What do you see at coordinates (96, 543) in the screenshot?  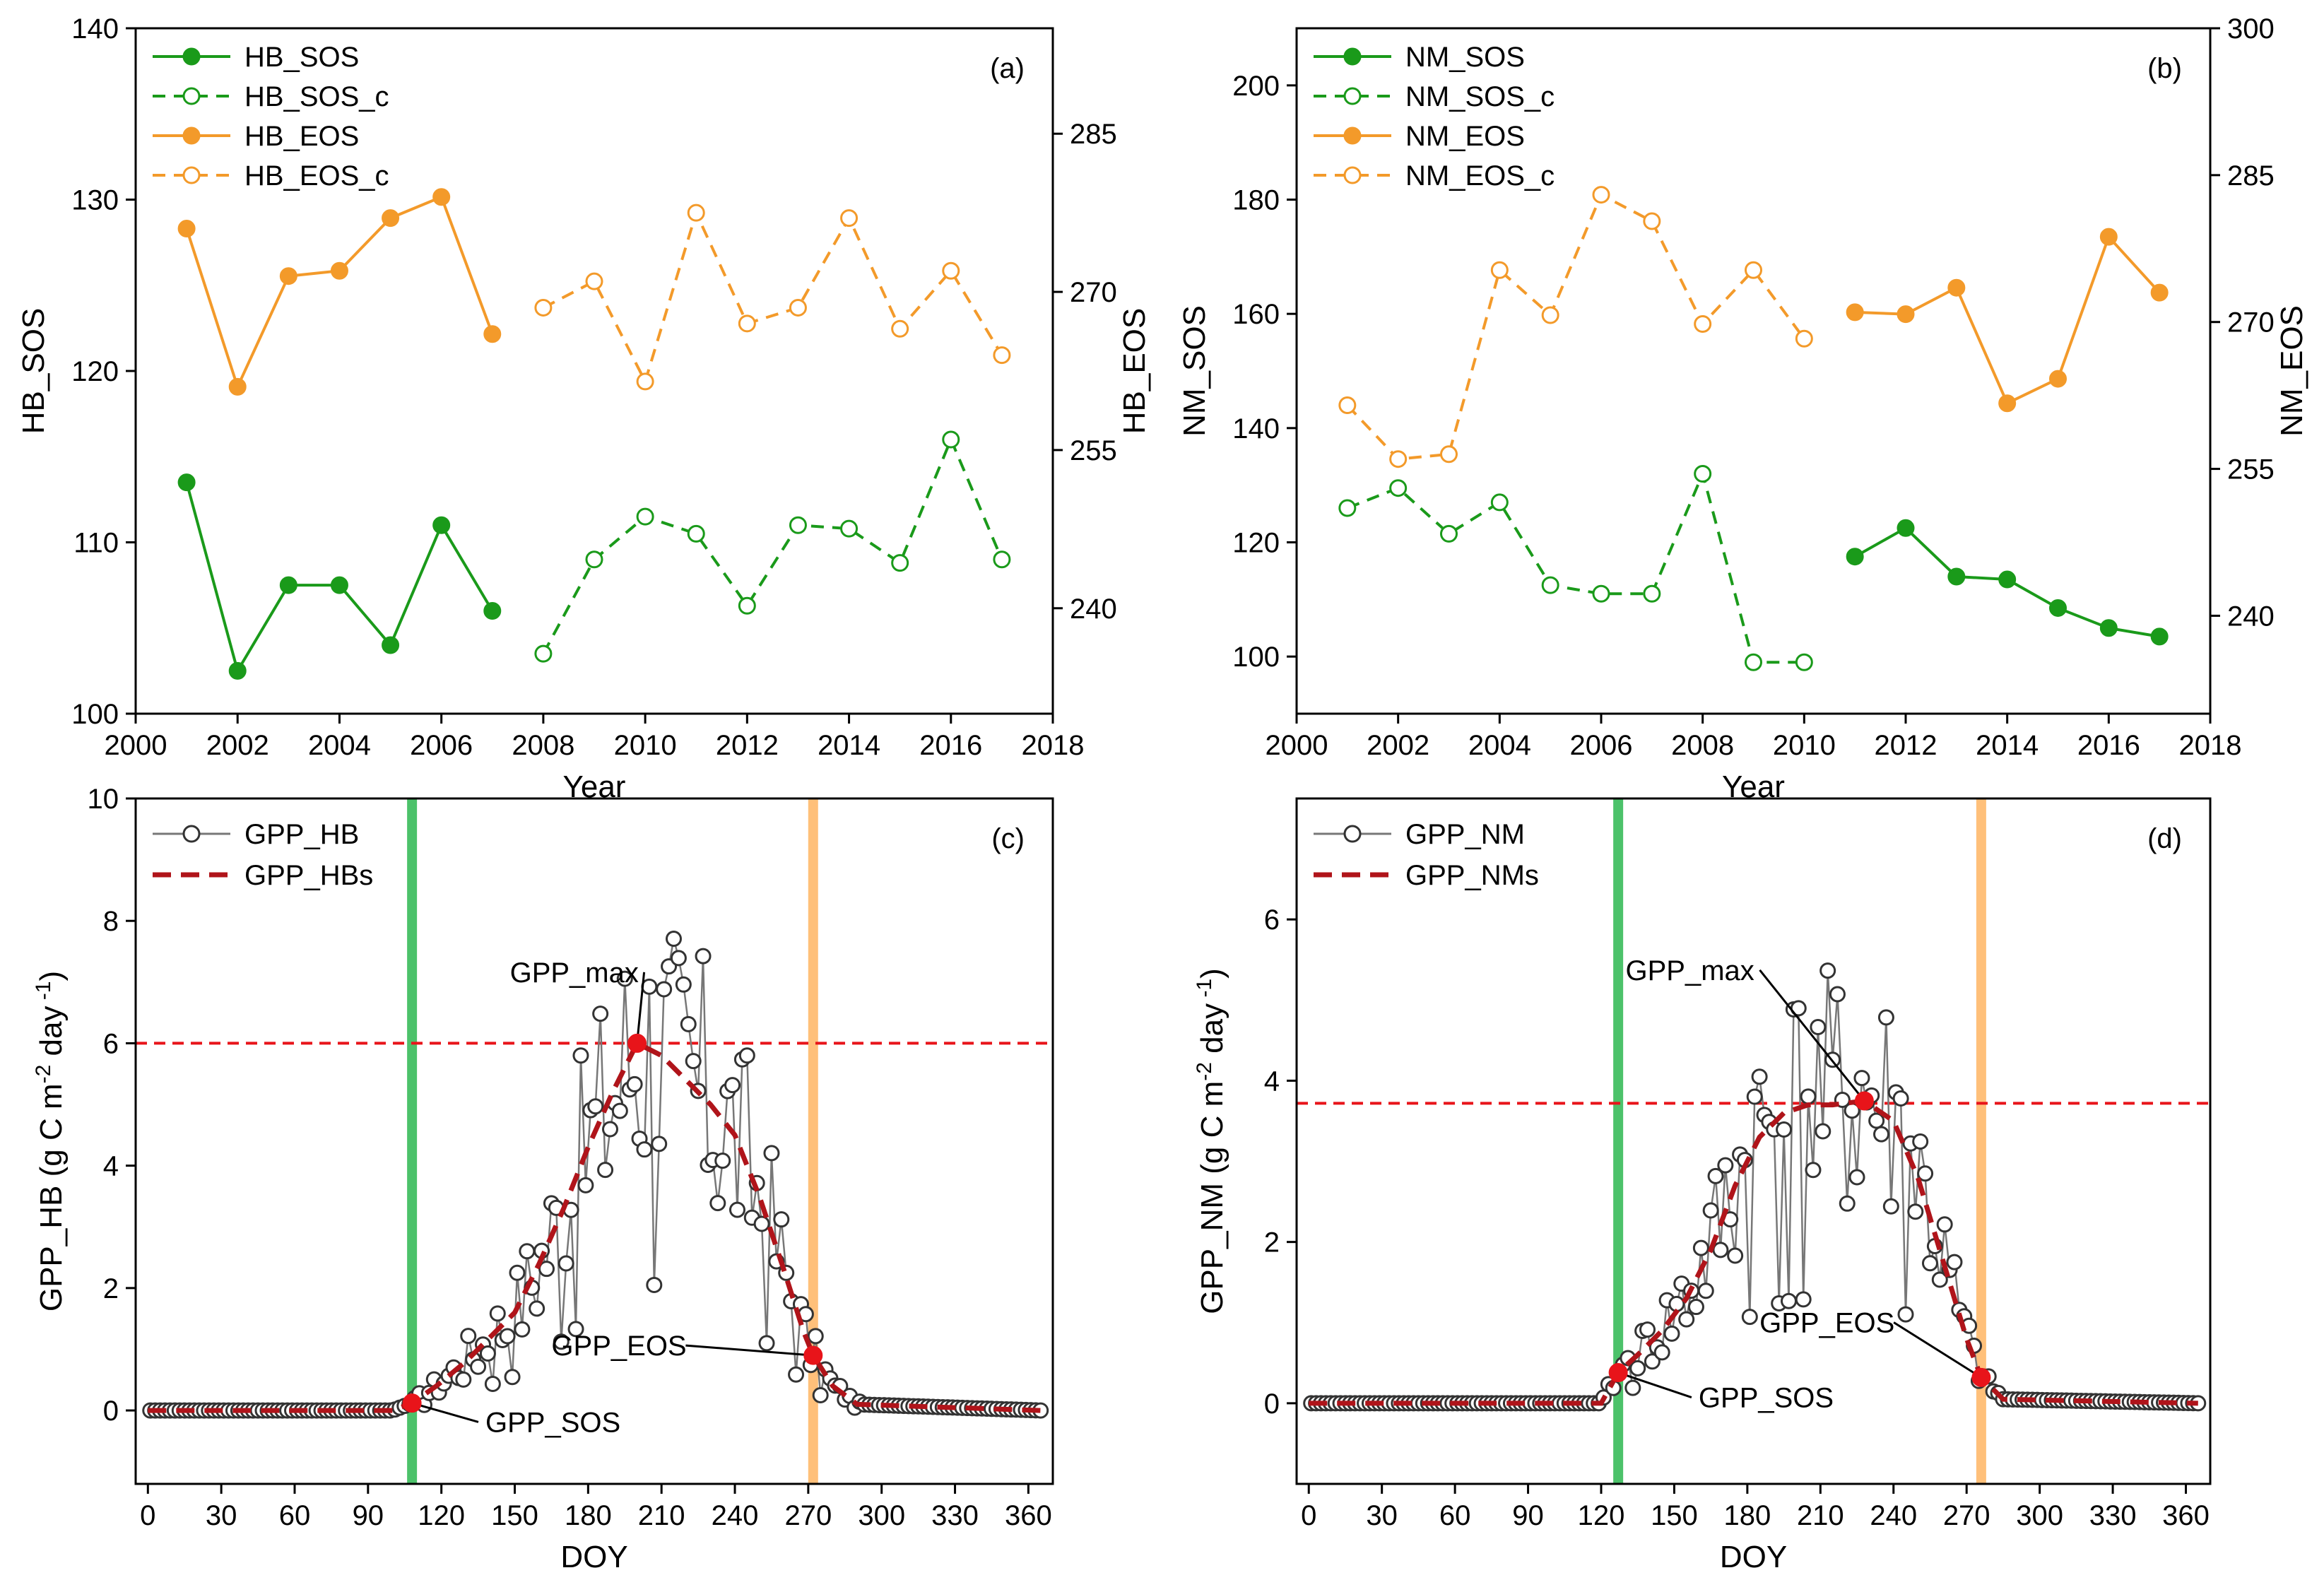 I see `y-tick-label-a-1: 110` at bounding box center [96, 543].